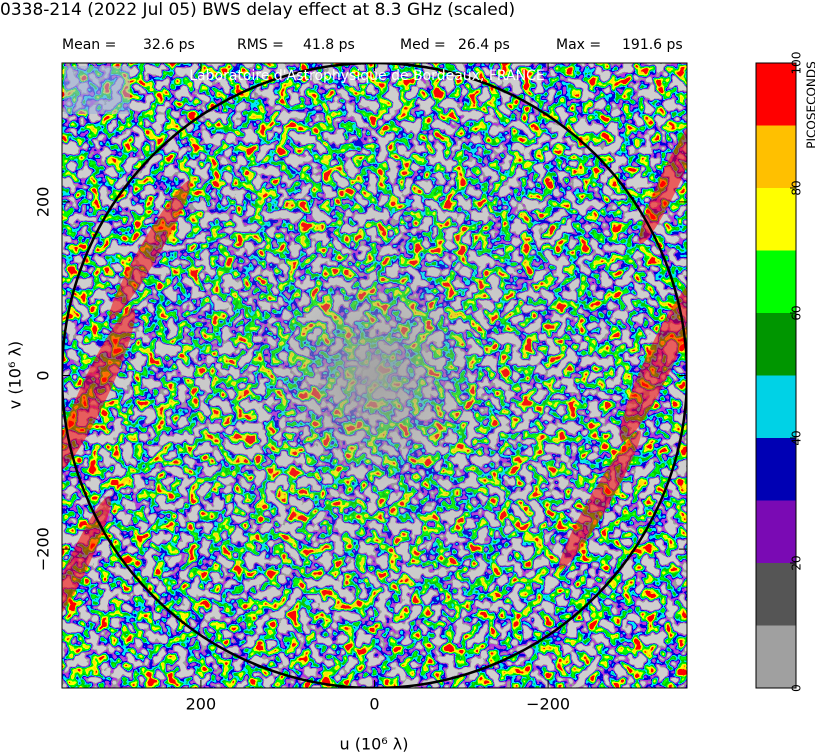 The width and height of the screenshot is (815, 756). I want to click on colorbar-tick-label: 100, so click(797, 63).